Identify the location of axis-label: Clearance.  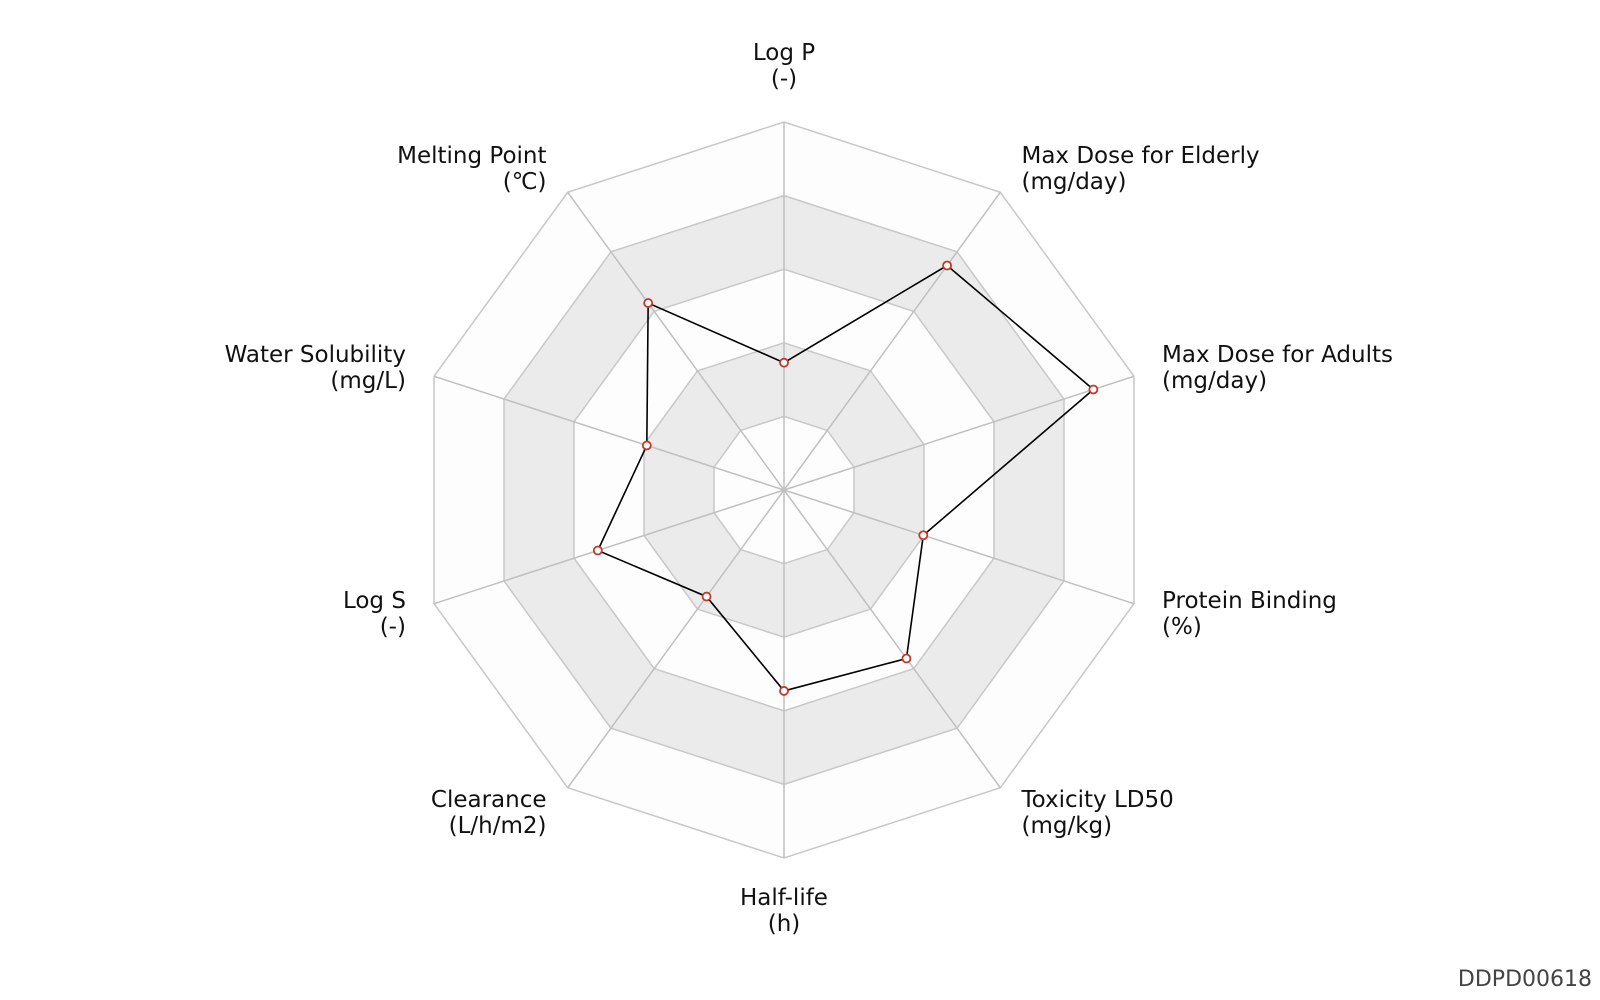
(489, 800).